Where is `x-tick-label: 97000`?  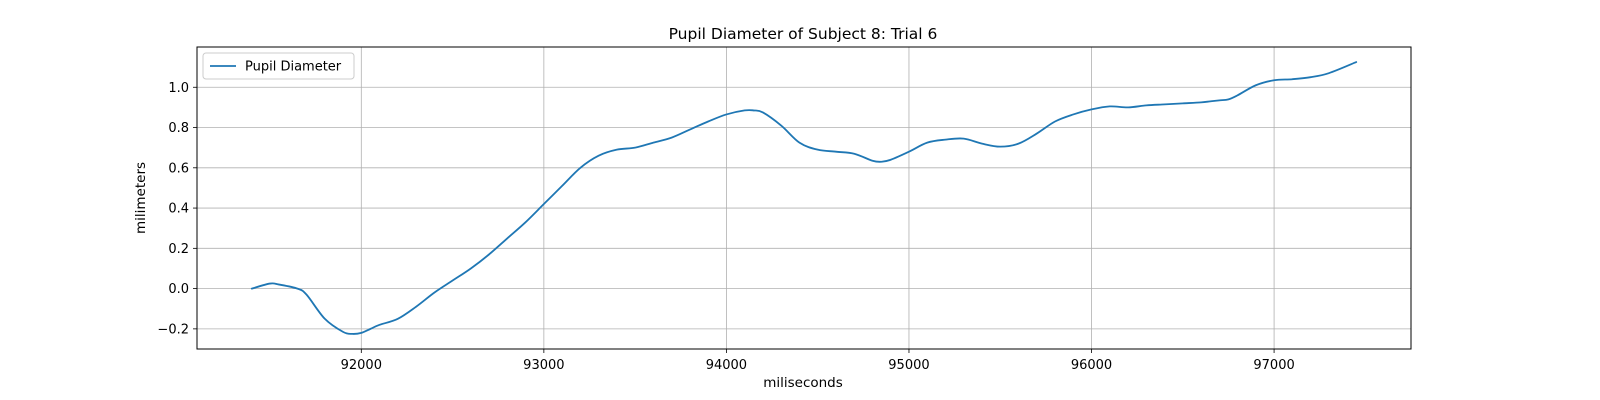 x-tick-label: 97000 is located at coordinates (1273, 365).